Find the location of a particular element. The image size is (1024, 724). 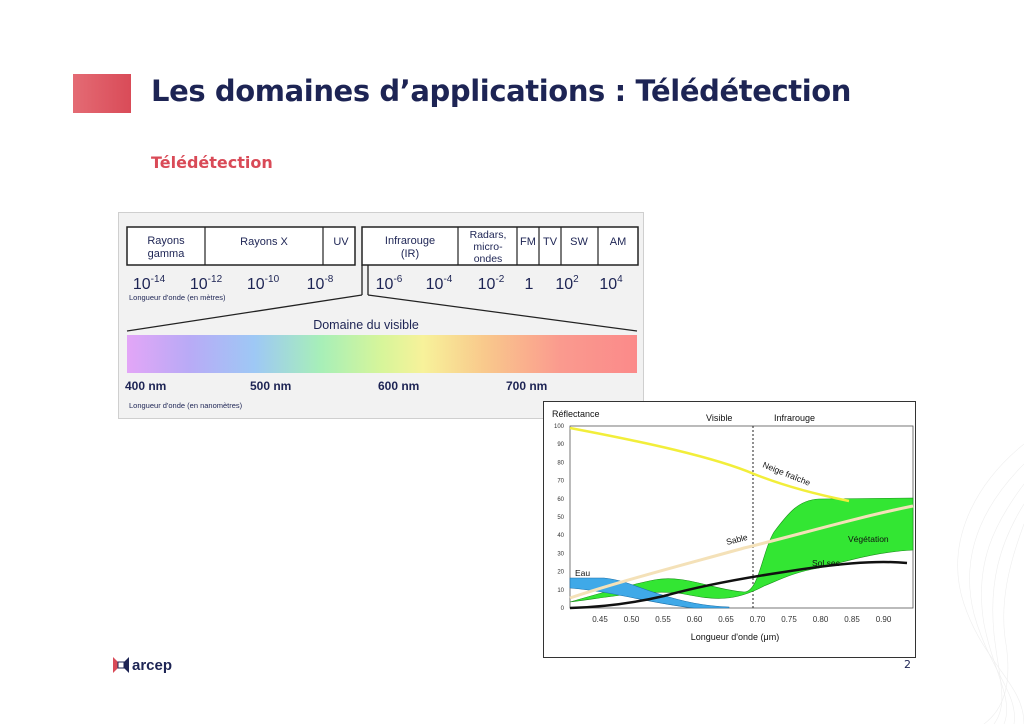

x-ticks: 0.45 0.50 0.55 0.60 0.65 0.70 0.75 0.80 0.85 0.90 is located at coordinates (742, 619).